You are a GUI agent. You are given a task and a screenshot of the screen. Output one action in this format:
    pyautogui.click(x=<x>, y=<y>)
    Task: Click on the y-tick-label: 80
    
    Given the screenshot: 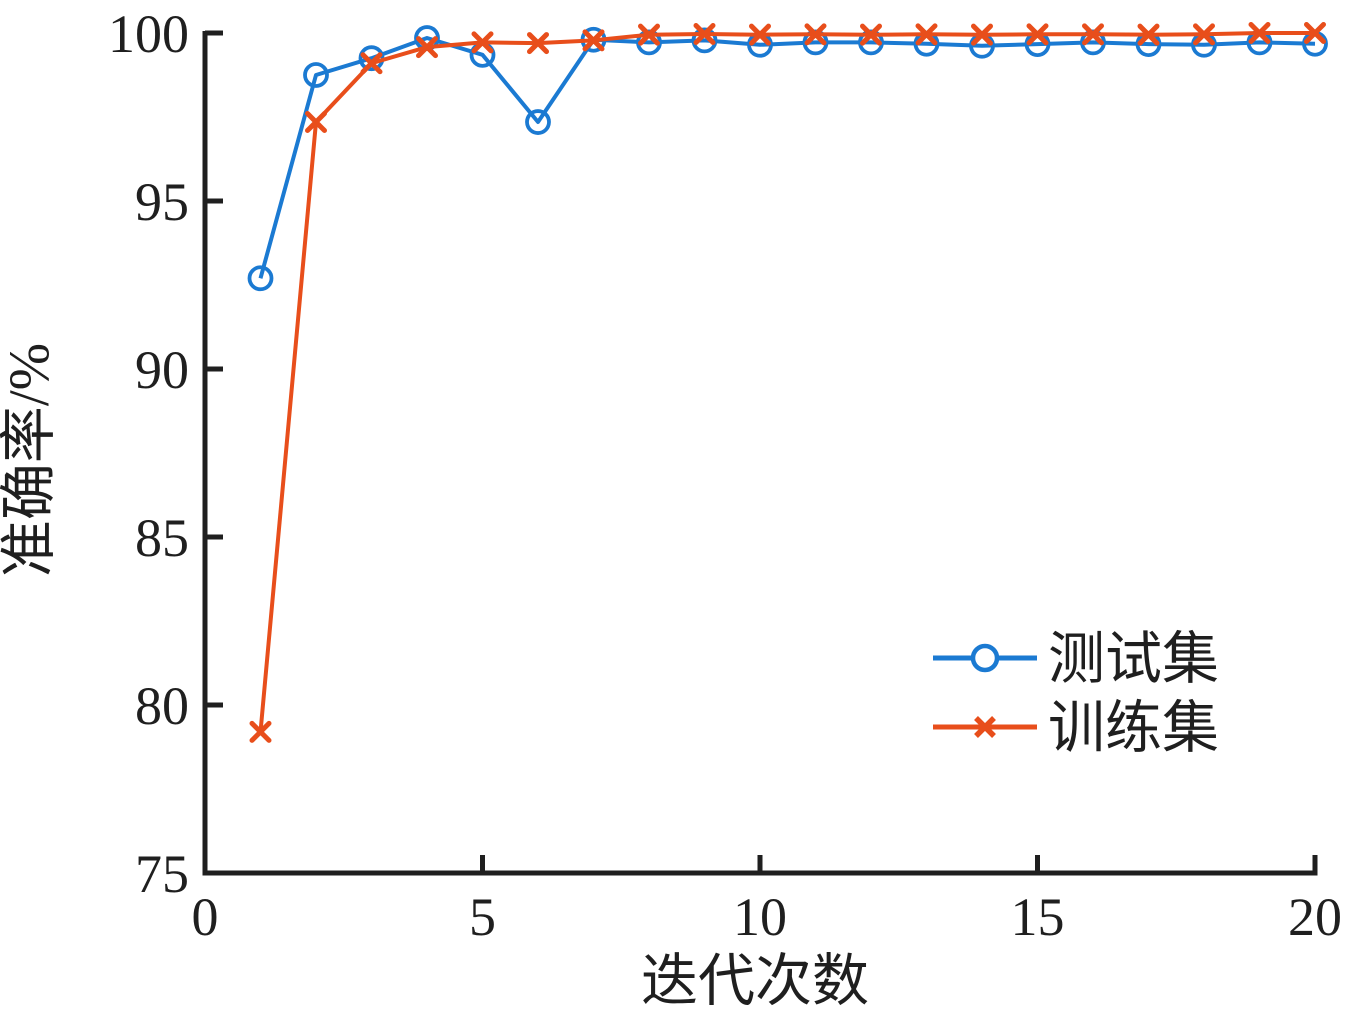 What is the action you would take?
    pyautogui.click(x=162, y=706)
    